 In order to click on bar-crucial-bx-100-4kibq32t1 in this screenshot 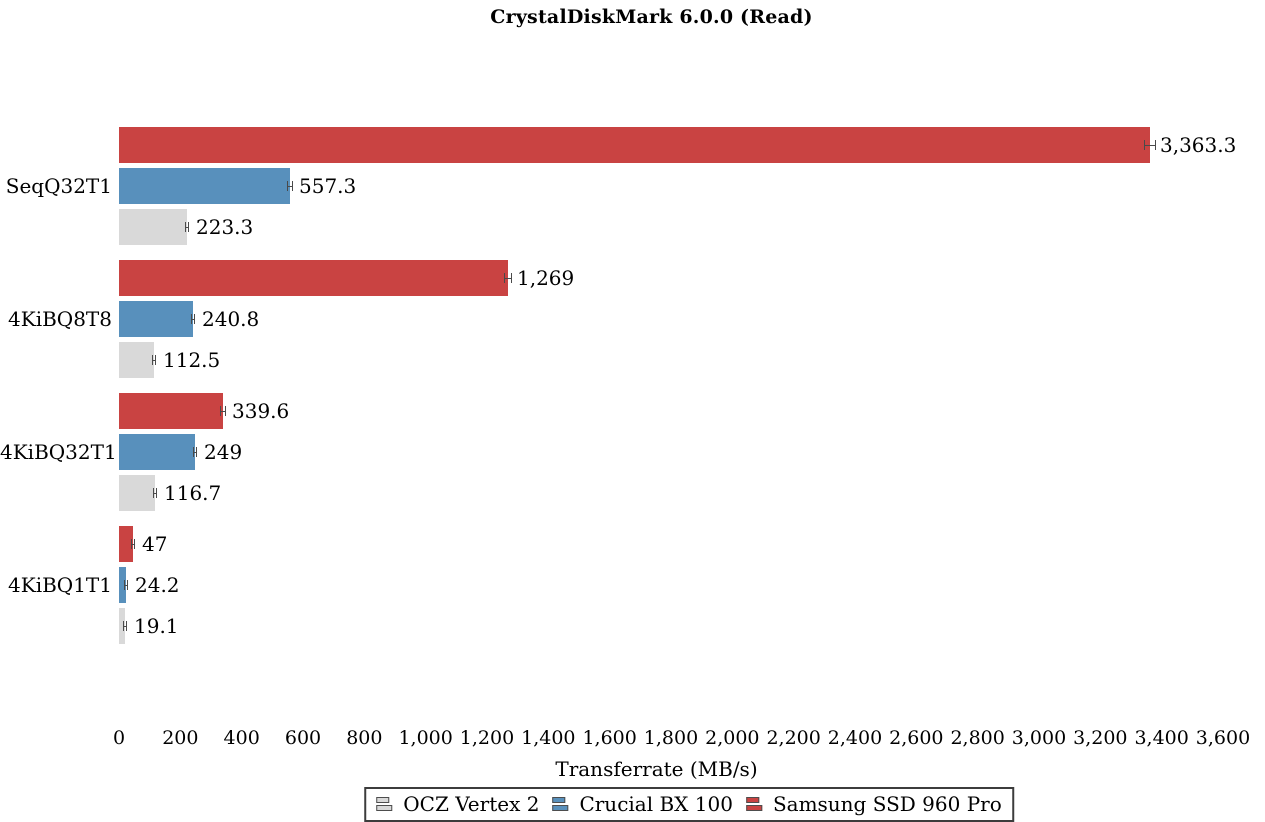, I will do `click(157, 452)`.